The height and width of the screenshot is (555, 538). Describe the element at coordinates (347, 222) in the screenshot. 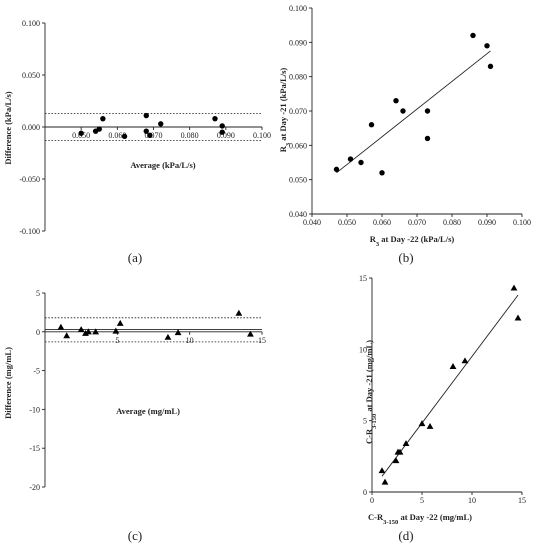

I see `x-tick-label: 0.050` at that location.